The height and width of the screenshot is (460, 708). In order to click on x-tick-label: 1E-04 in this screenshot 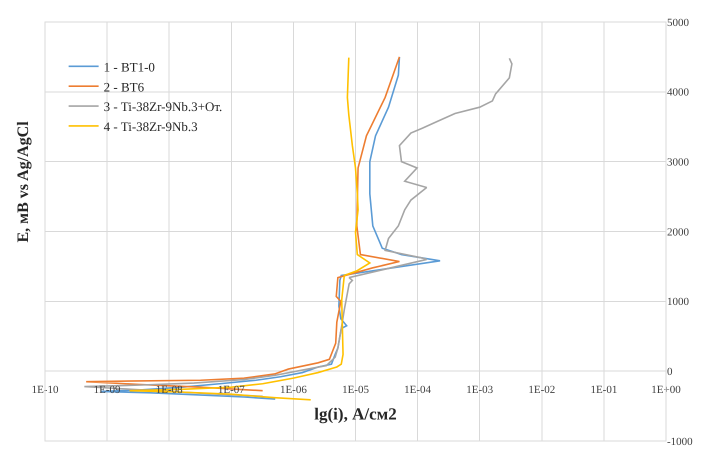, I will do `click(418, 390)`.